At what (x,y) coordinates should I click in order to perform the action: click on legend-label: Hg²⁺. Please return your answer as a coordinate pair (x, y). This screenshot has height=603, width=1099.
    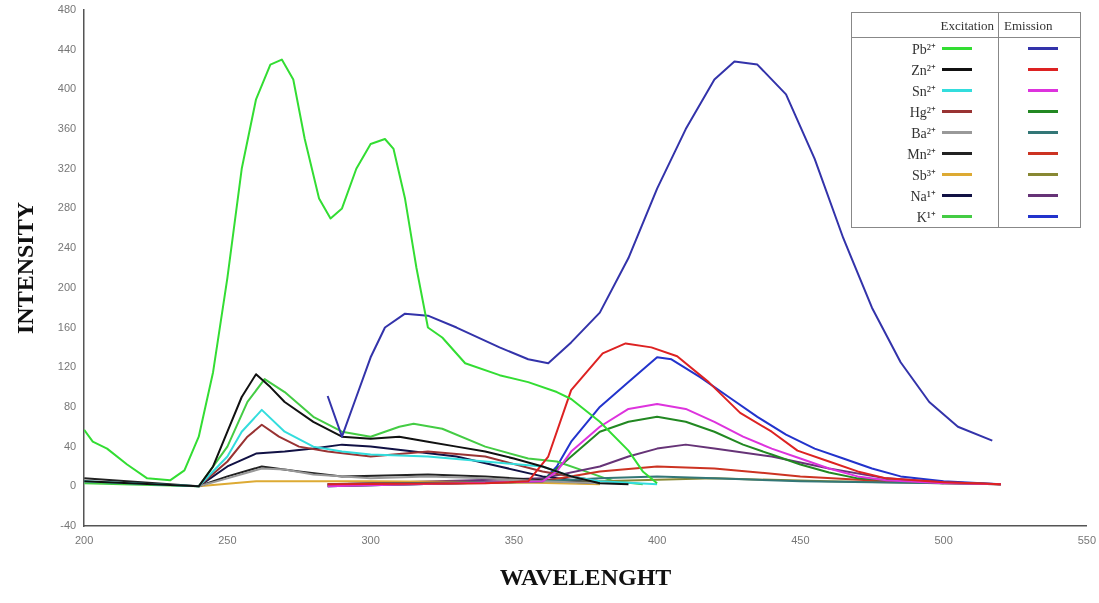
    Looking at the image, I should click on (922, 112).